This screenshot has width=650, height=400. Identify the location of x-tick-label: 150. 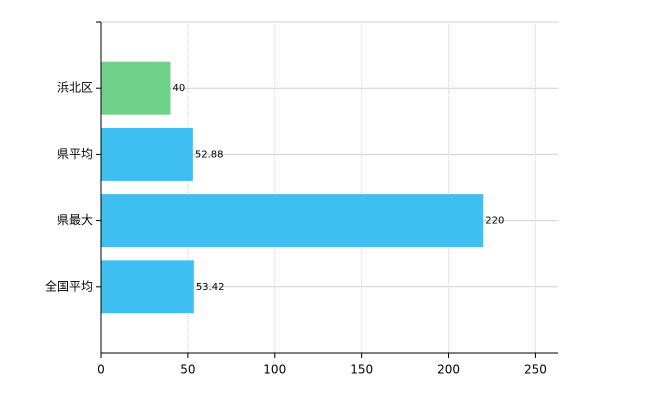
(361, 370).